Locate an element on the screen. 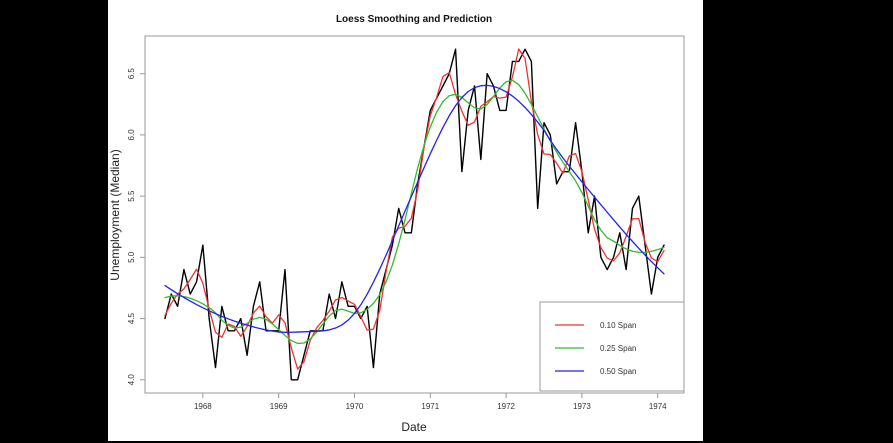 The image size is (893, 443). x-tick-label: 1973 is located at coordinates (582, 406).